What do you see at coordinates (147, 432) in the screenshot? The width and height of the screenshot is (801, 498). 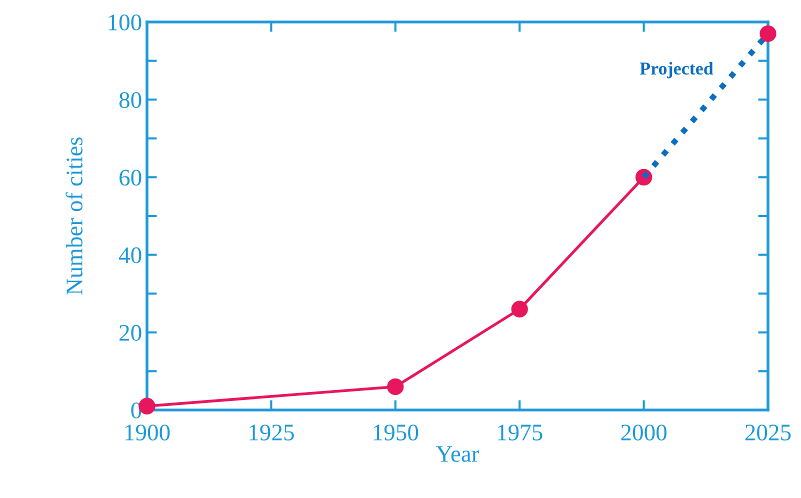 I see `x-tick-label: 1900` at bounding box center [147, 432].